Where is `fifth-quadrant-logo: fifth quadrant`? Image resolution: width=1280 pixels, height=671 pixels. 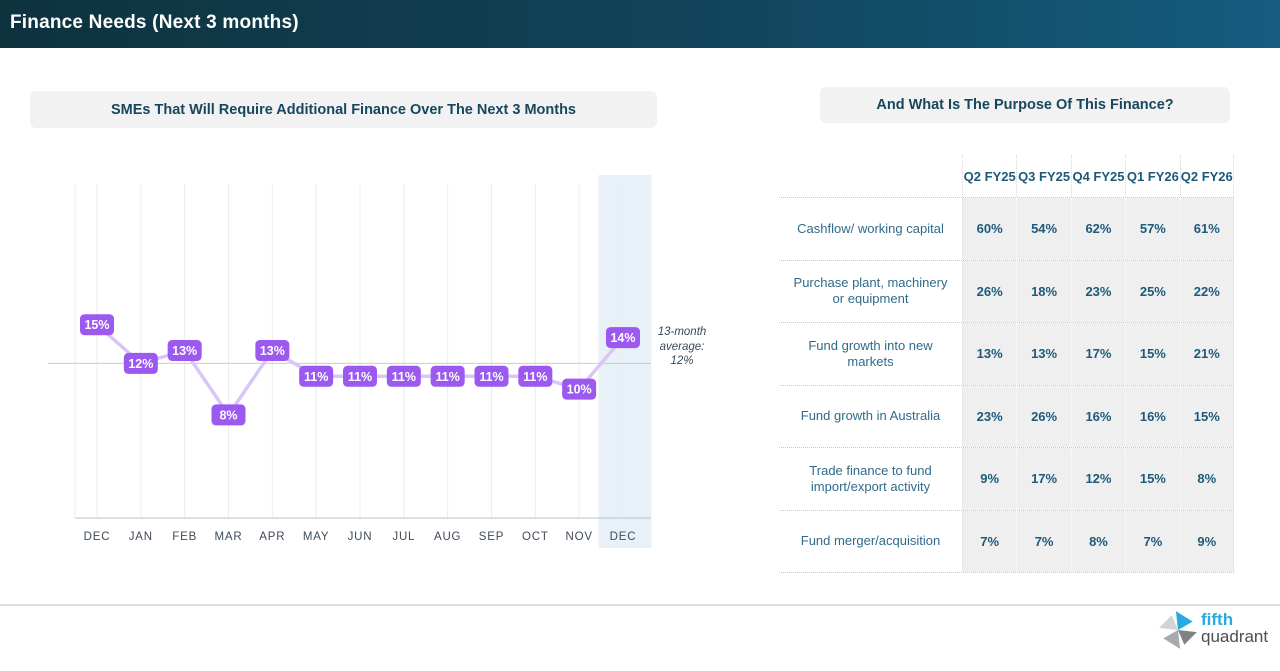 fifth-quadrant-logo: fifth quadrant is located at coordinates (1212, 632).